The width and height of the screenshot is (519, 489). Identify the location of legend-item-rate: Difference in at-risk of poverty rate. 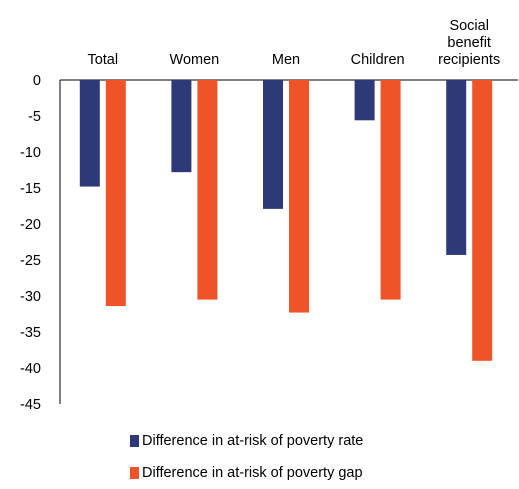
(320, 441).